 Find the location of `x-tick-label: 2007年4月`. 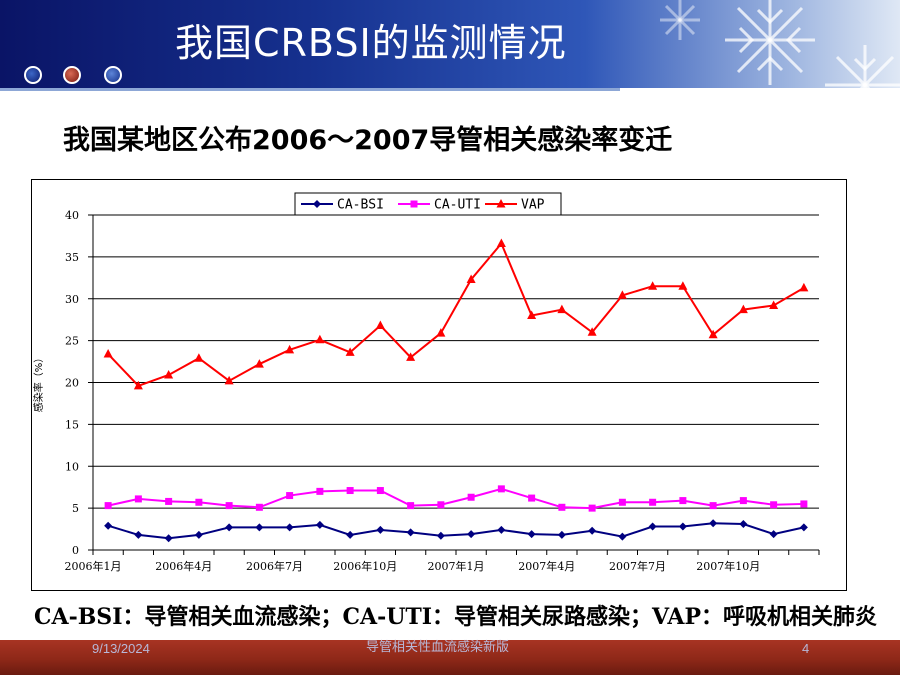

x-tick-label: 2007年4月 is located at coordinates (546, 566).